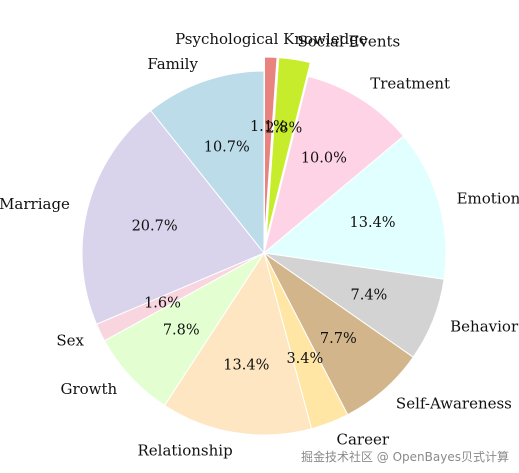 This screenshot has height=473, width=519. I want to click on category-label-social-events: Social Events, so click(349, 41).